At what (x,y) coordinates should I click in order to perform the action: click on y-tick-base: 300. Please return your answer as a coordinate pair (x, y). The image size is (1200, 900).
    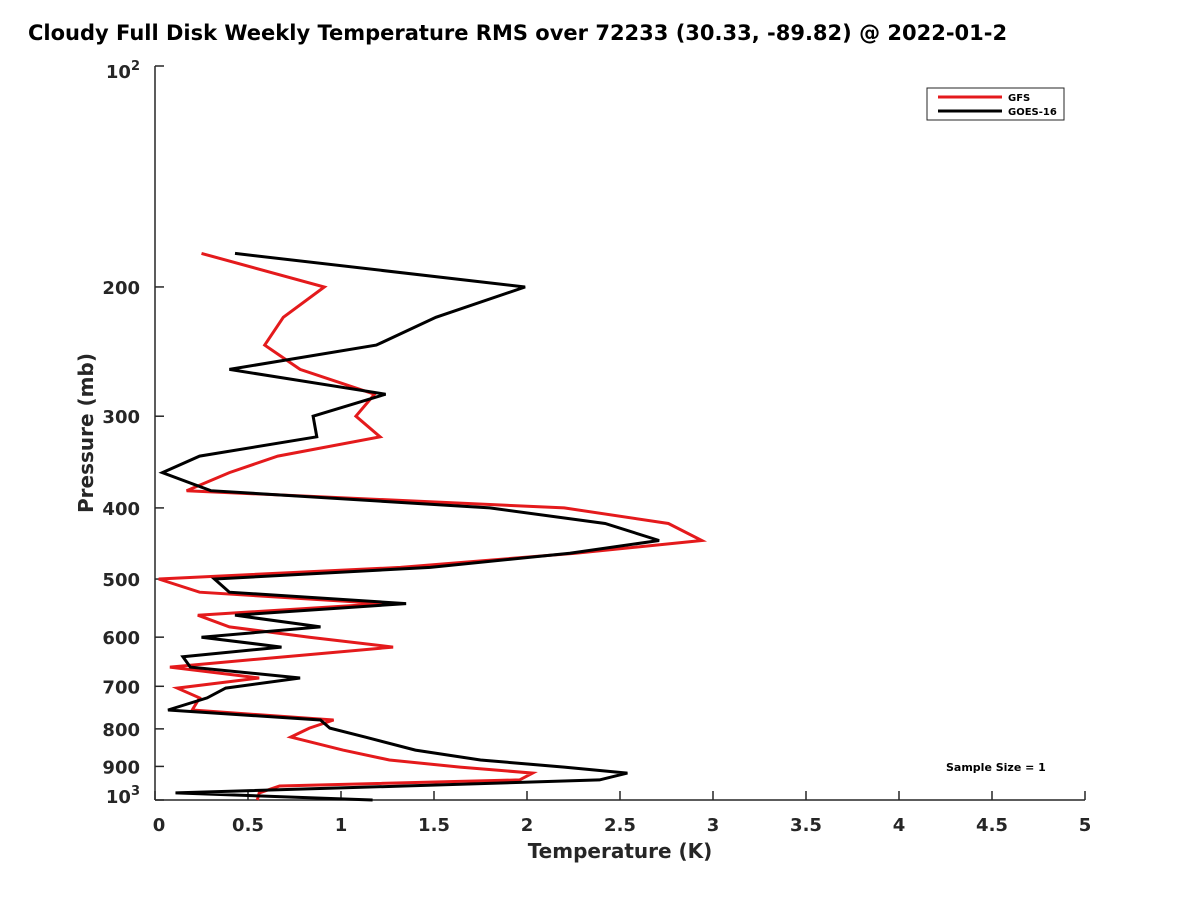
    Looking at the image, I should click on (121, 417).